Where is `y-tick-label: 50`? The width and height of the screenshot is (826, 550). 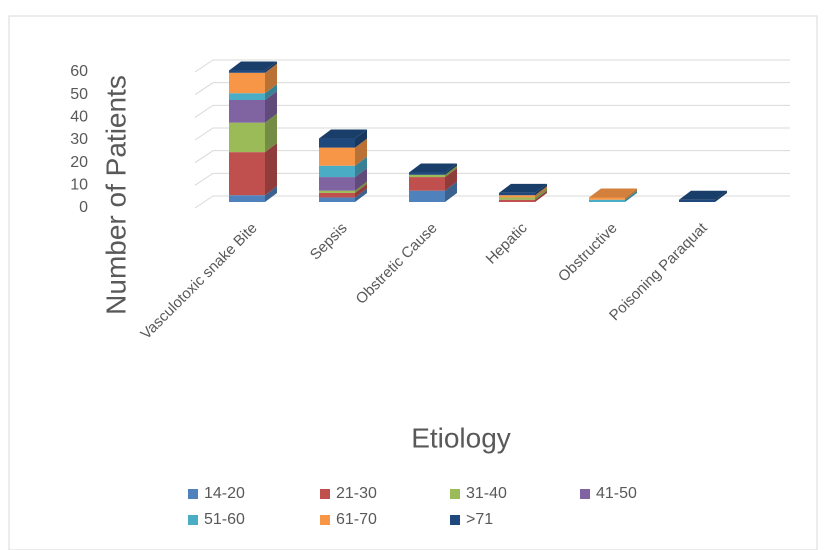 y-tick-label: 50 is located at coordinates (79, 94).